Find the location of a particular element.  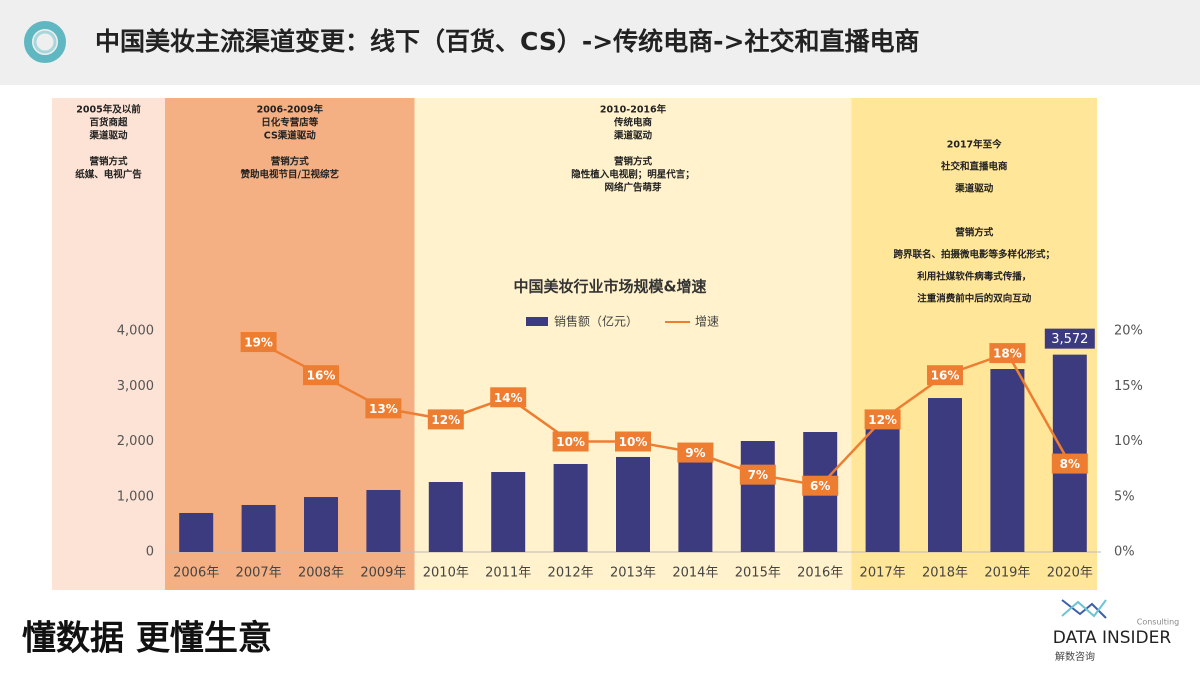

header-icon is located at coordinates (45, 42).